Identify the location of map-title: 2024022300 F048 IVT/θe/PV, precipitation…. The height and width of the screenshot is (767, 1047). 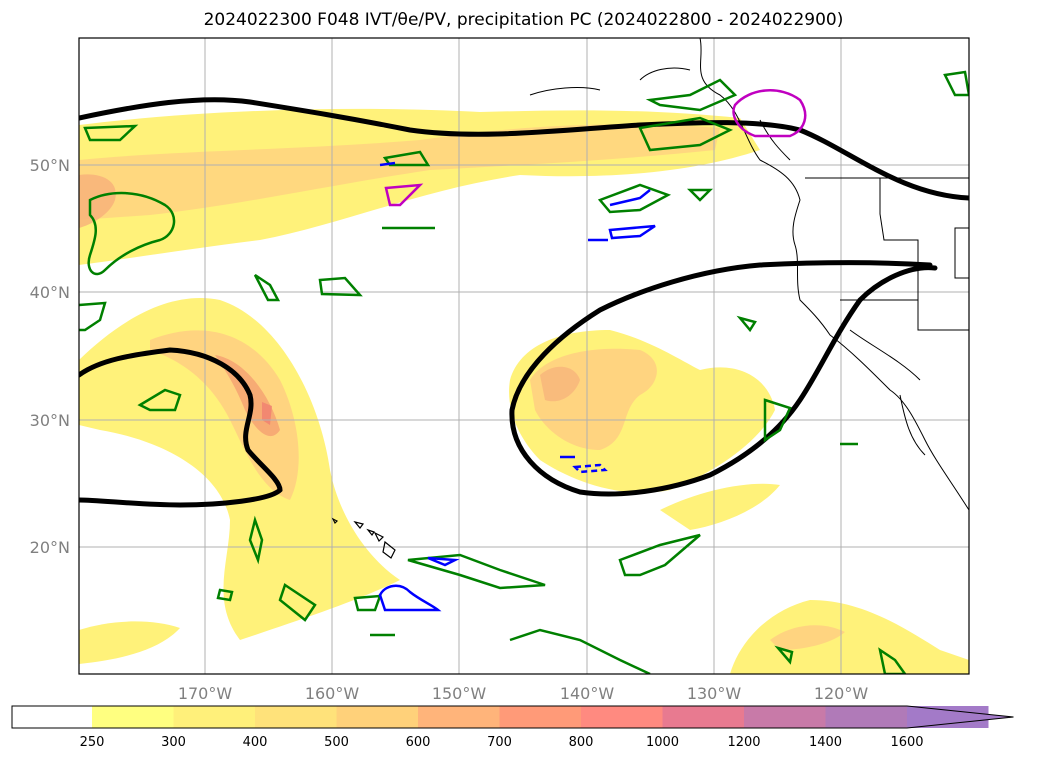
(523, 20).